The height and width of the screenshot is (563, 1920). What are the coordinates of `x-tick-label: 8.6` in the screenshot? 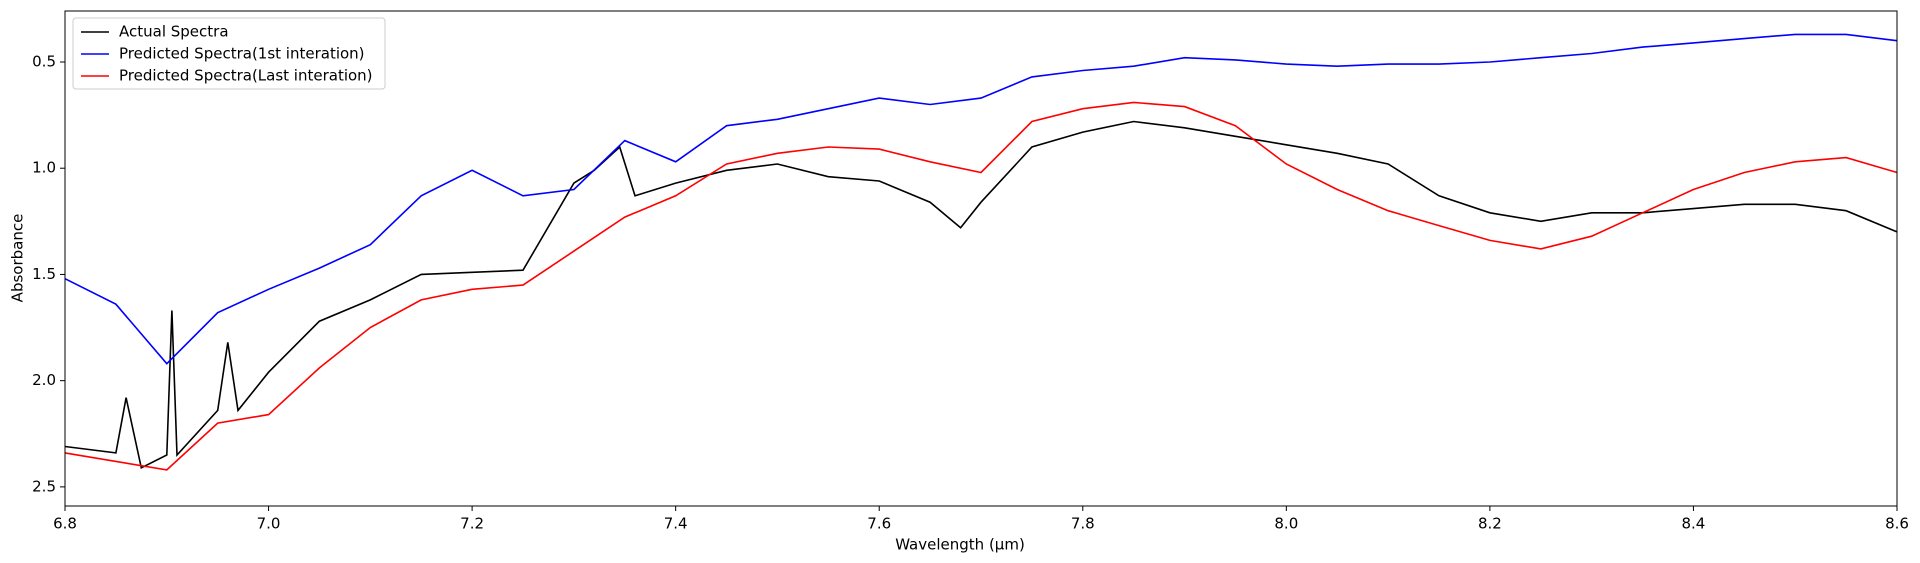 It's located at (1897, 524).